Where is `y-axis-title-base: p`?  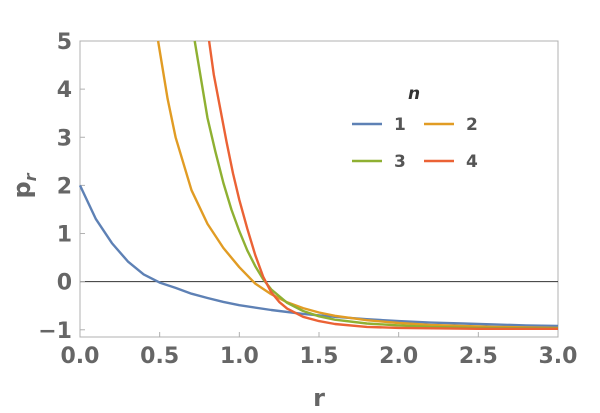 y-axis-title-base: p is located at coordinates (22, 189).